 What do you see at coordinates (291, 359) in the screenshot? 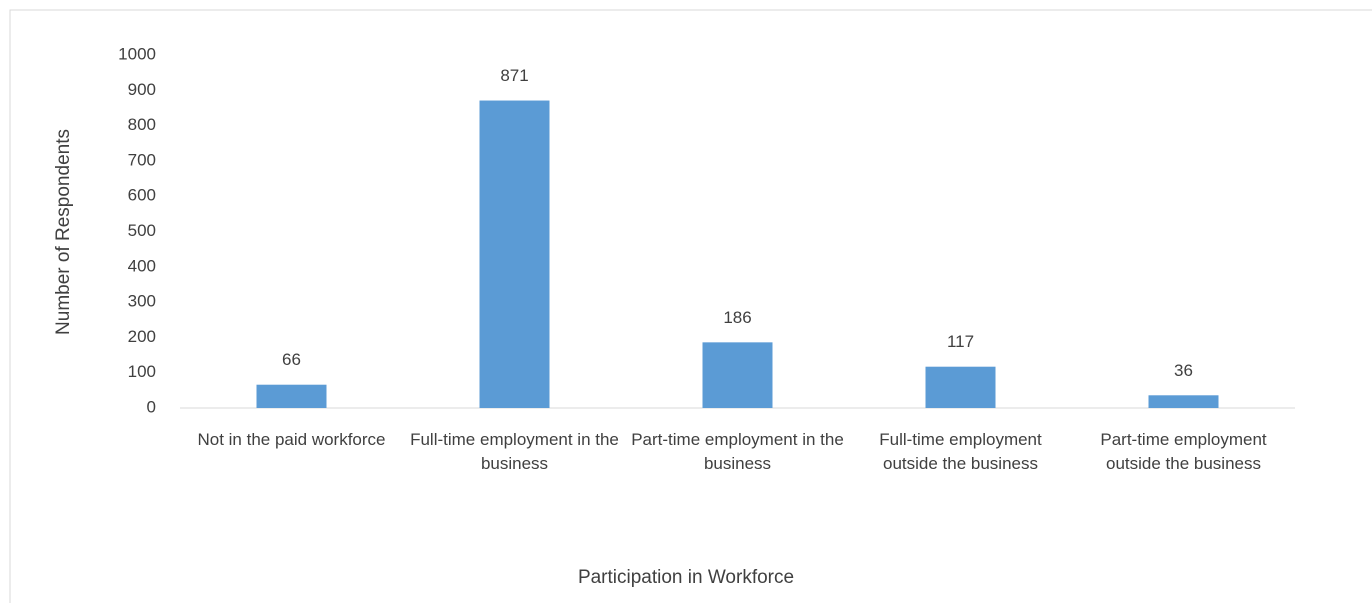
I see `data-label: 66` at bounding box center [291, 359].